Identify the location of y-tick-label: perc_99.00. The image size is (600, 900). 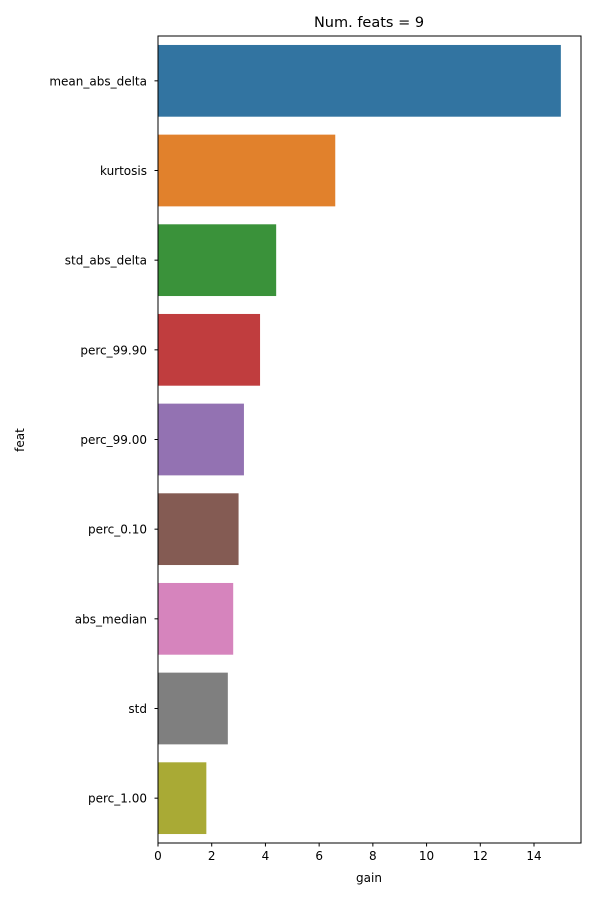
(113, 440).